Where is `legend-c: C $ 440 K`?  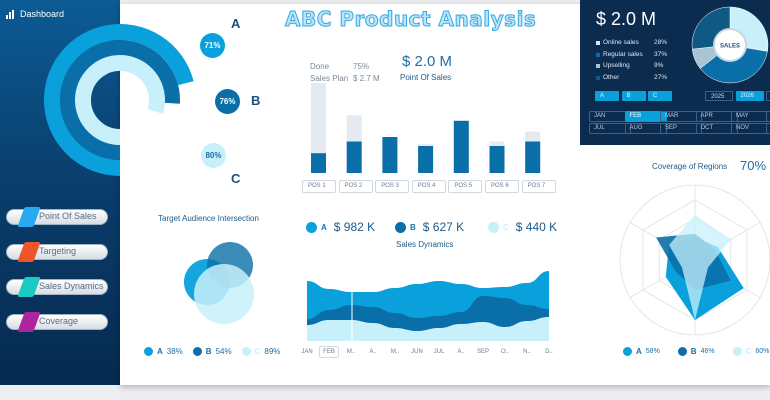 legend-c: C $ 440 K is located at coordinates (522, 227).